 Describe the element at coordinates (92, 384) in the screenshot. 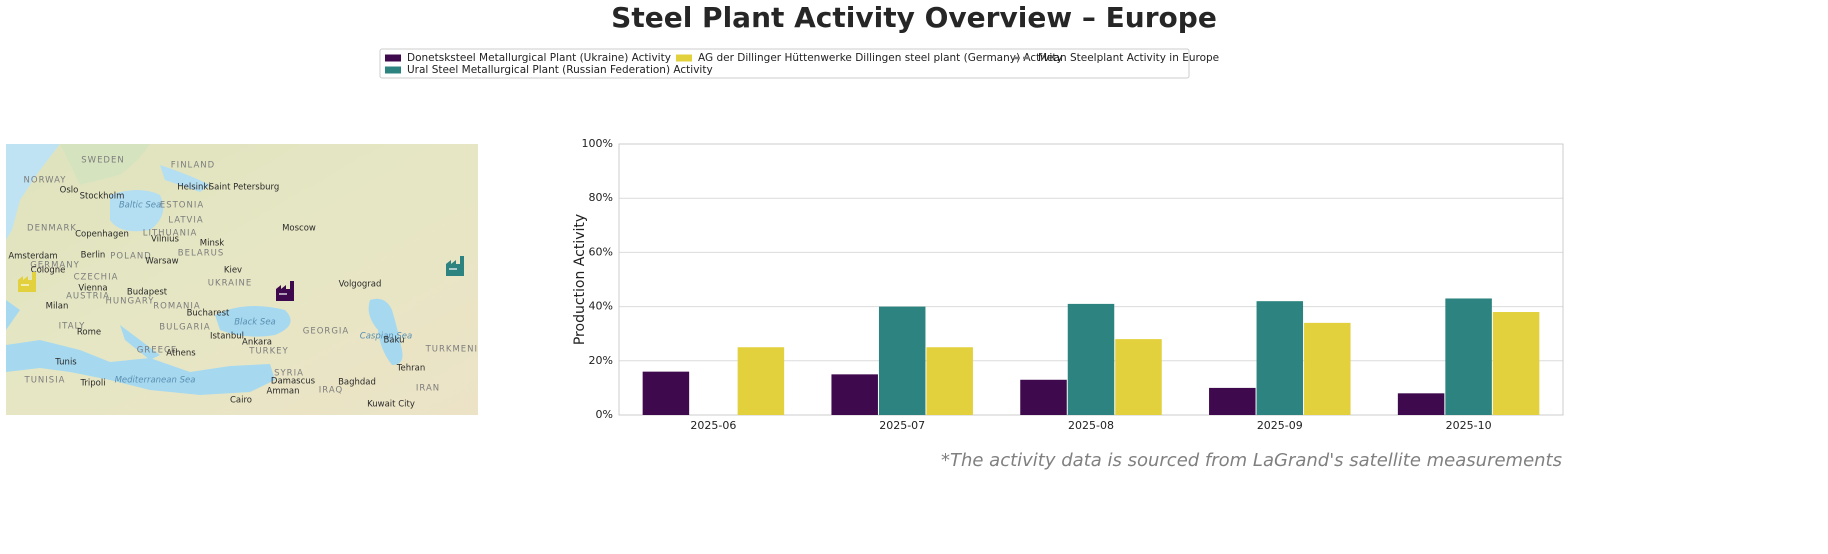

I see `map-label: Tripoli` at that location.